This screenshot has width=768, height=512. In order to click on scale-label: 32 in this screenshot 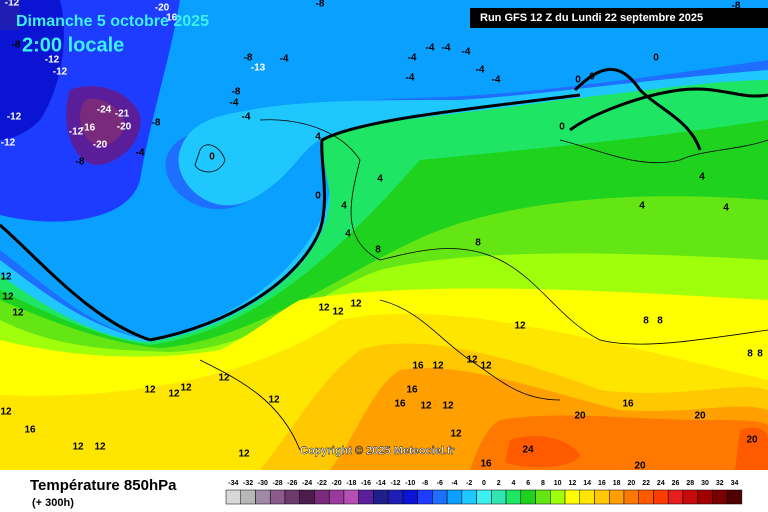, I will do `click(720, 483)`.